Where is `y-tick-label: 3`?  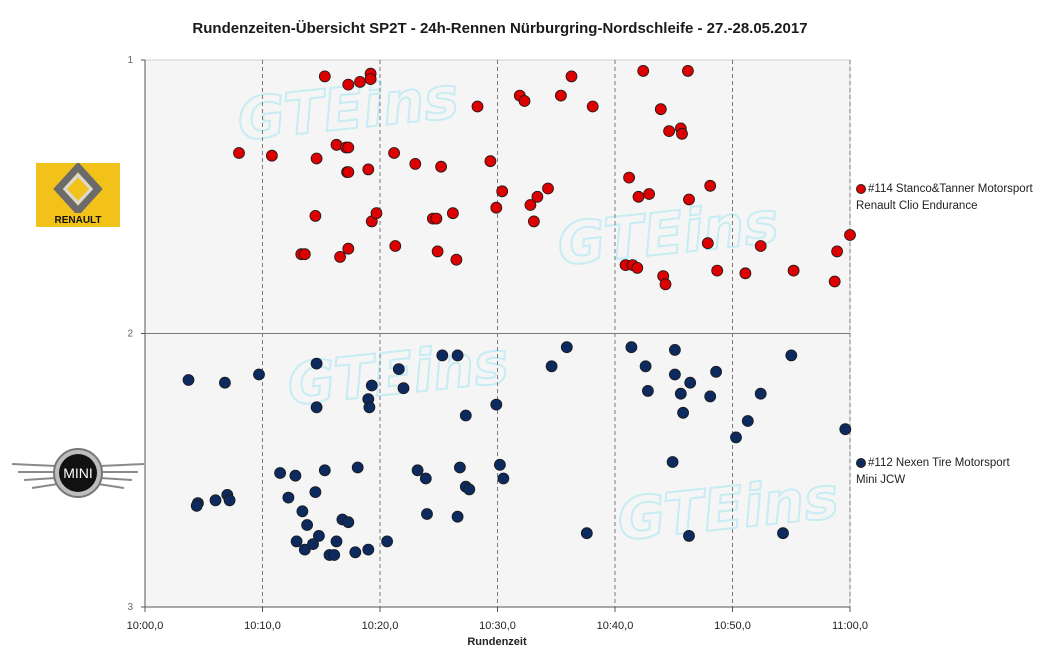 y-tick-label: 3 is located at coordinates (130, 607).